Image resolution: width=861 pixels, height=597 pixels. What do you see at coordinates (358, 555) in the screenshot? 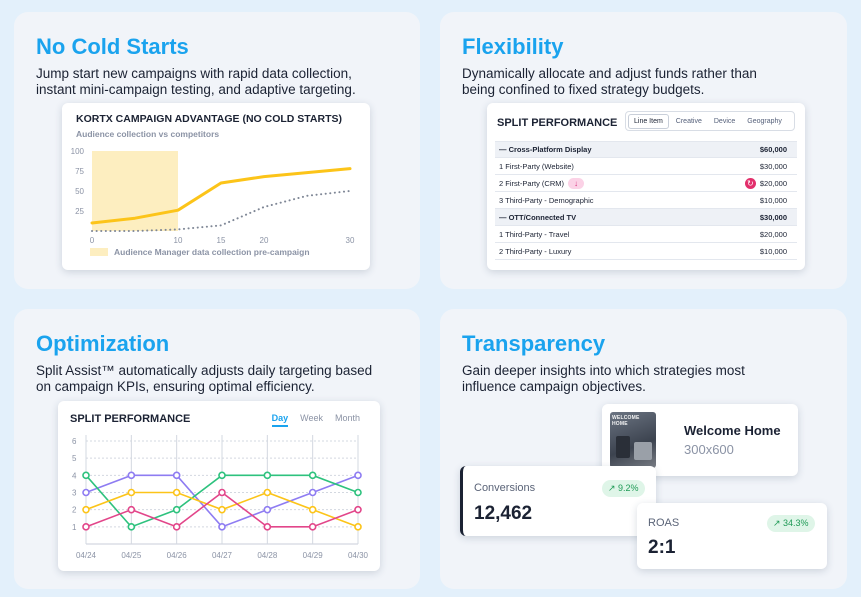
I see `x-tick-label: 04/30` at bounding box center [358, 555].